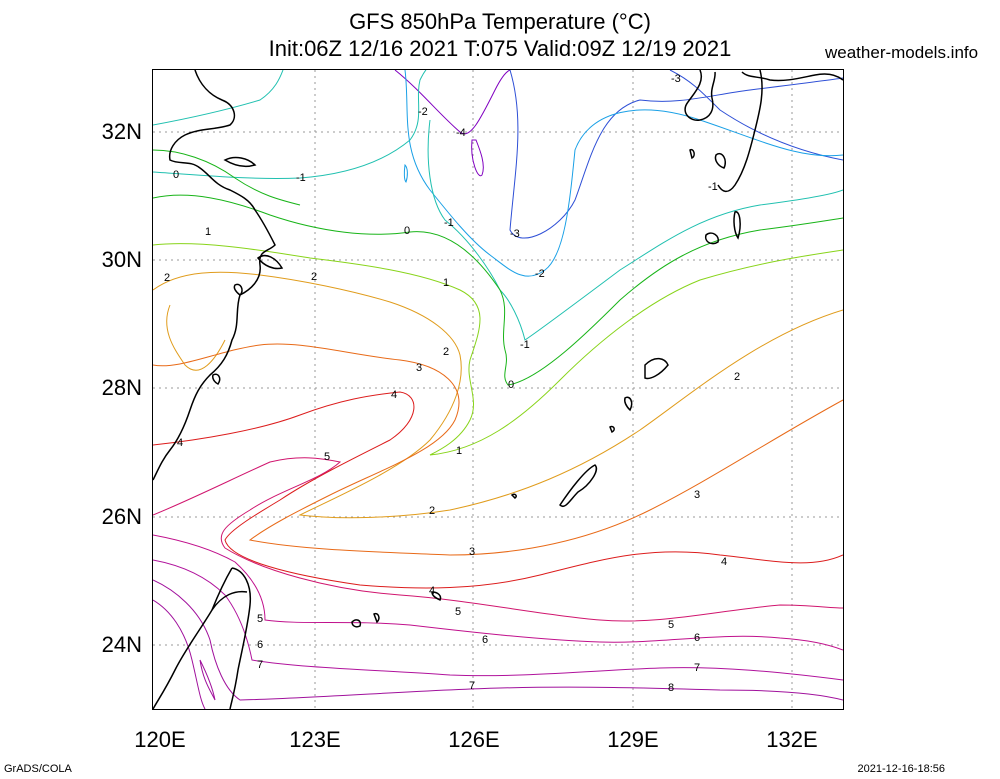 The width and height of the screenshot is (1000, 779). I want to click on footer-timestamp: 2021-12-16-18:56, so click(901, 769).